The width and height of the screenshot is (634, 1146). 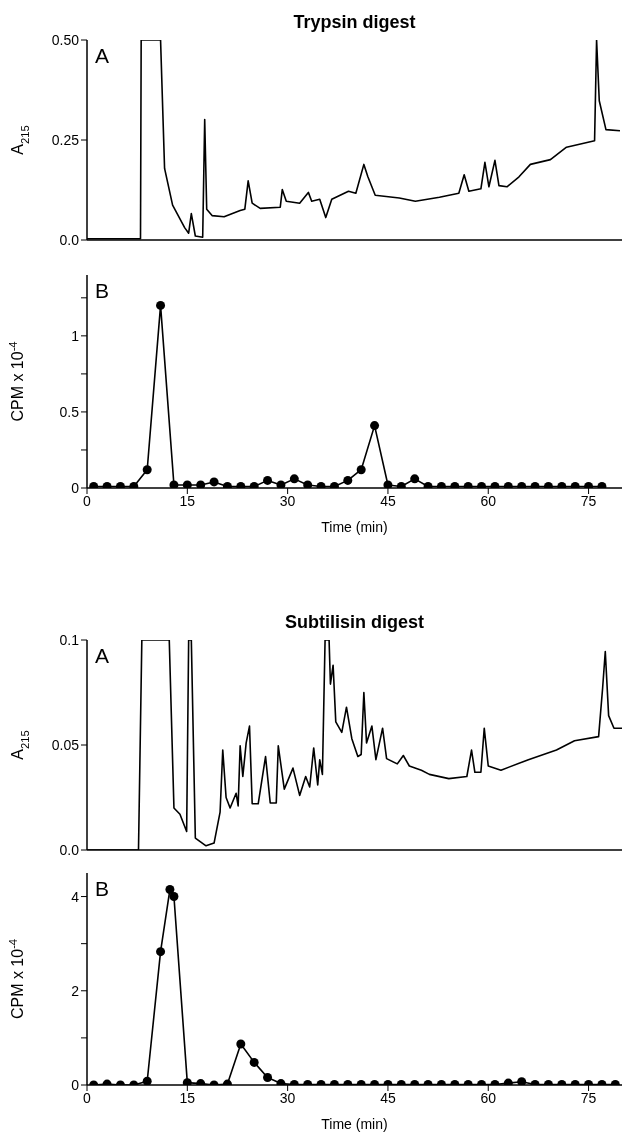 I want to click on y-tick-label: 0.5, so click(x=69, y=411).